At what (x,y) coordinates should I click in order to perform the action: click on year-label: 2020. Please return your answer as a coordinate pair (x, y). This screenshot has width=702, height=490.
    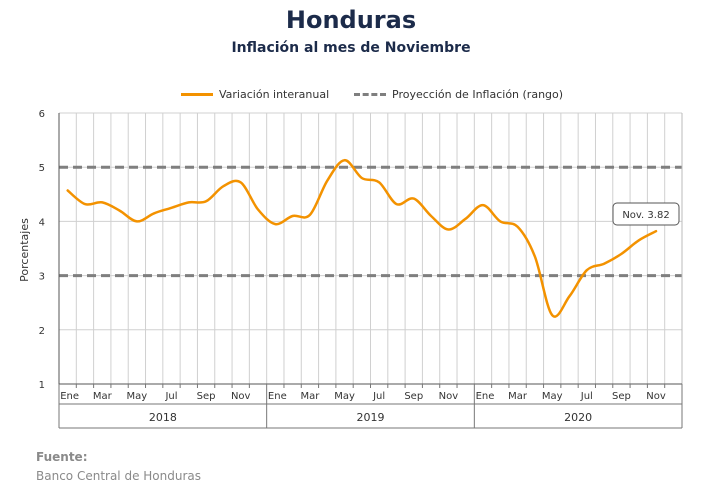
    Looking at the image, I should click on (578, 417).